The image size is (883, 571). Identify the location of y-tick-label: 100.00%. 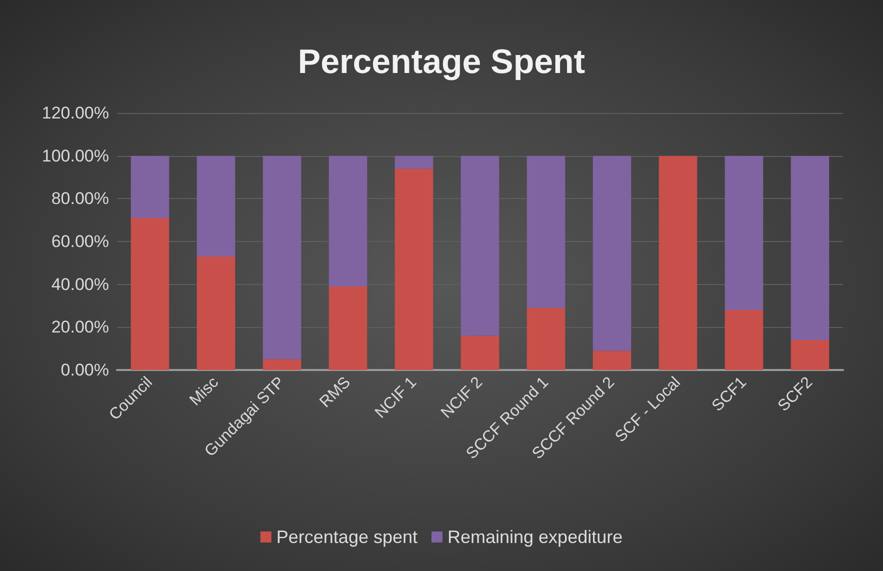
(75, 156).